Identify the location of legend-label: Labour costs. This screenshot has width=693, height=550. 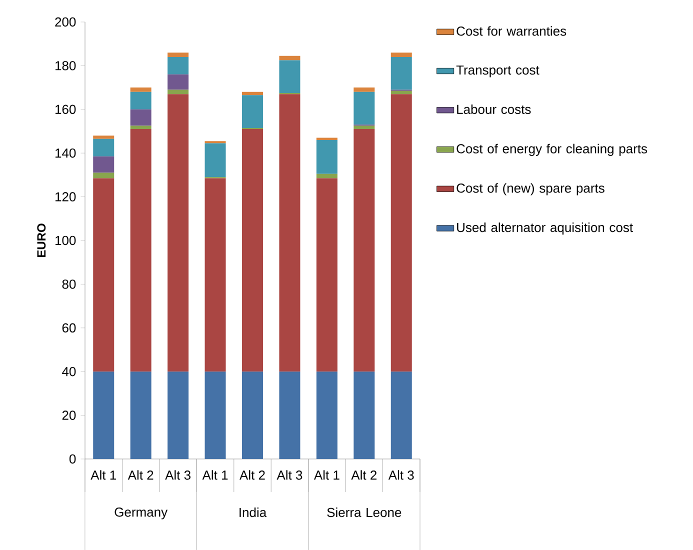
(494, 109).